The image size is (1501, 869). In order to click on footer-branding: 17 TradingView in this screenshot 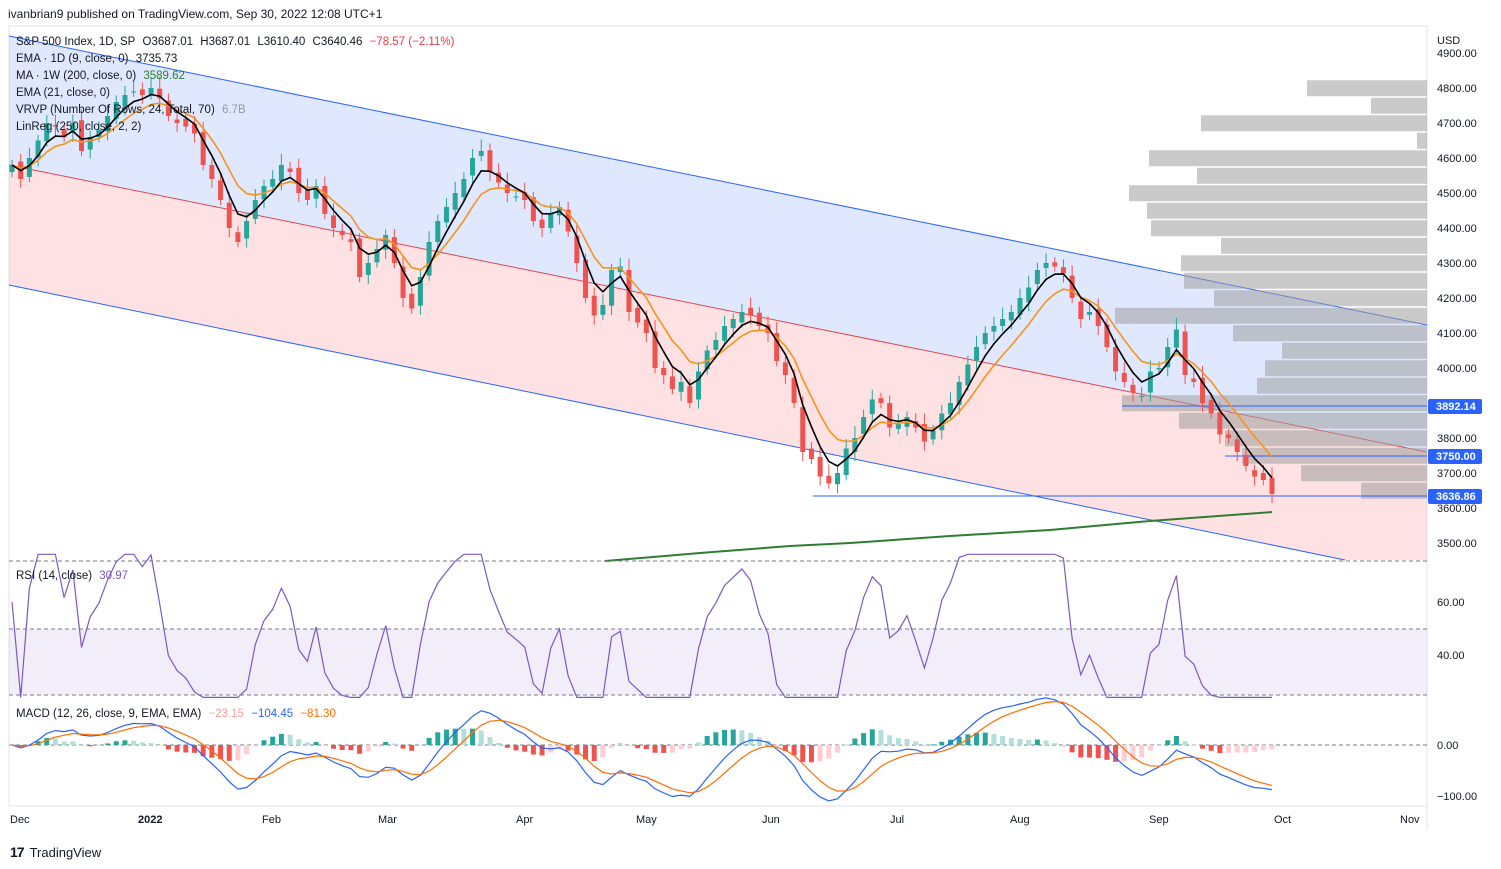, I will do `click(55, 852)`.